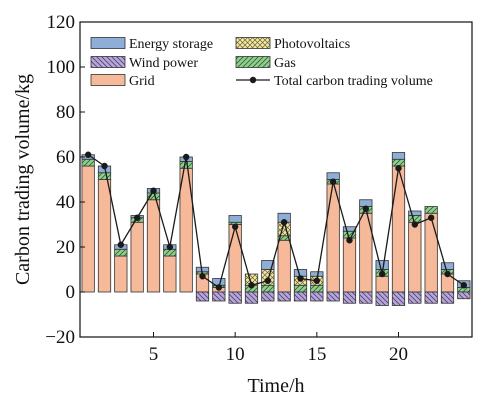  What do you see at coordinates (108, 62) in the screenshot?
I see `legend-swatch-wind-power` at bounding box center [108, 62].